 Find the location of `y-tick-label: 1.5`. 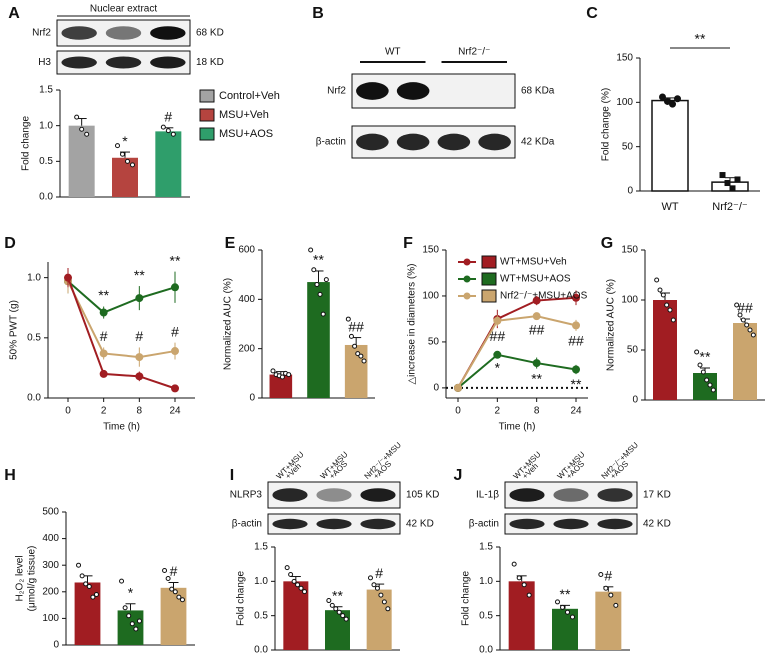

y-tick-label: 1.5 is located at coordinates (261, 547).